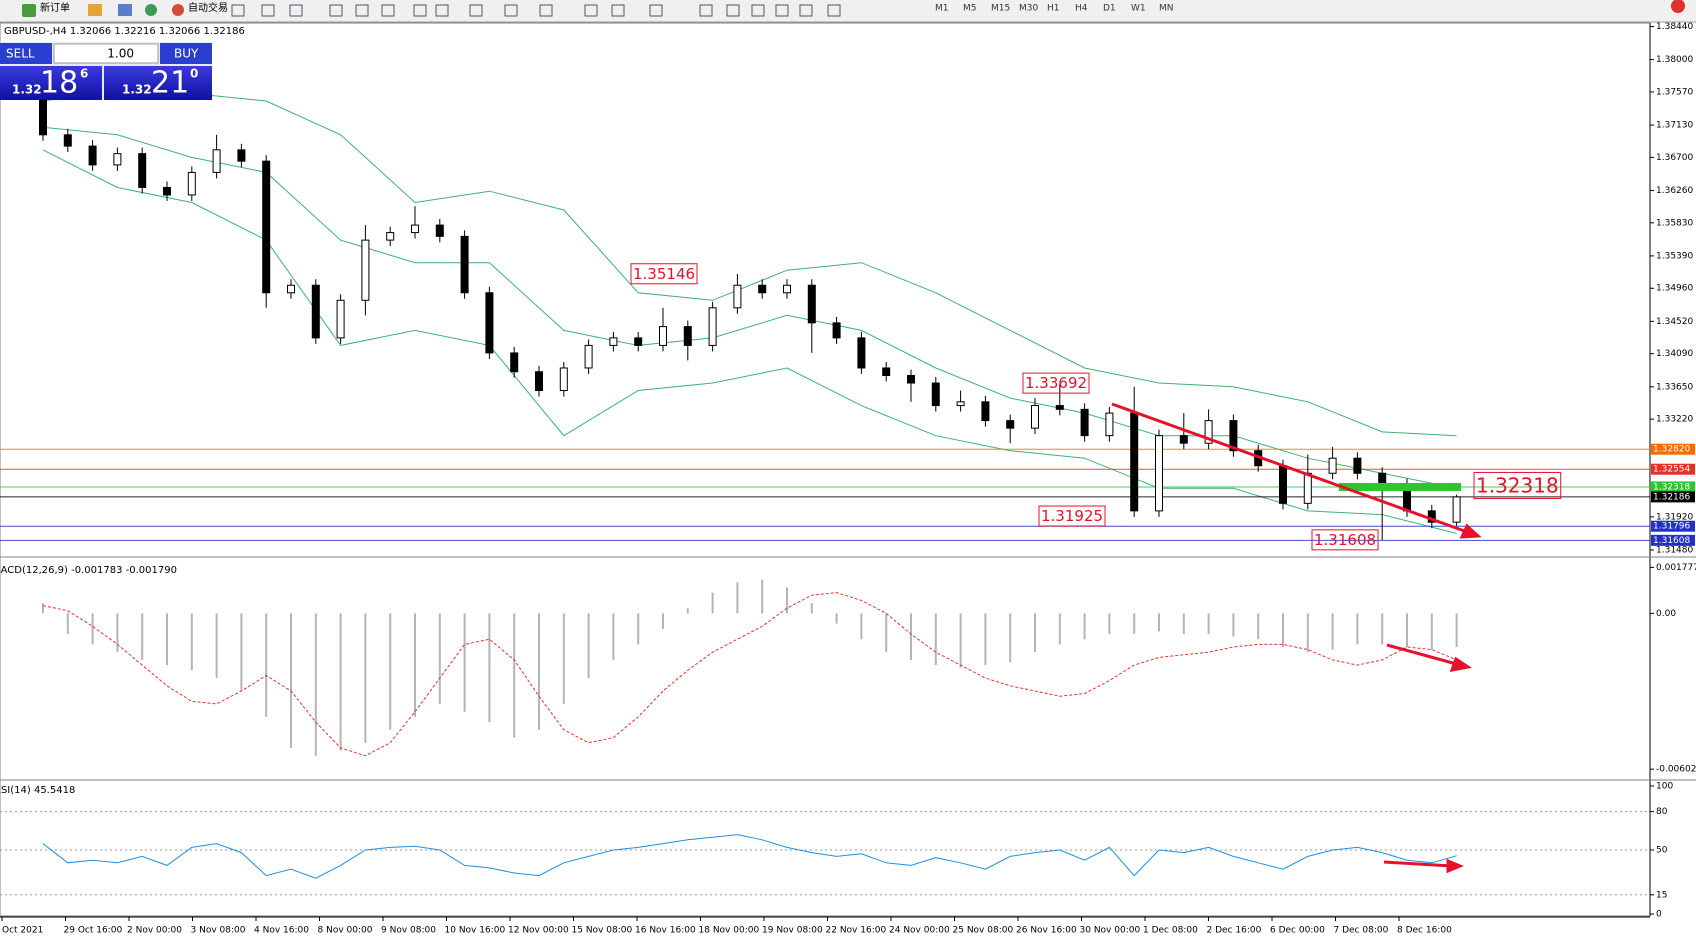  I want to click on timeframe-button: H4, so click(1081, 9).